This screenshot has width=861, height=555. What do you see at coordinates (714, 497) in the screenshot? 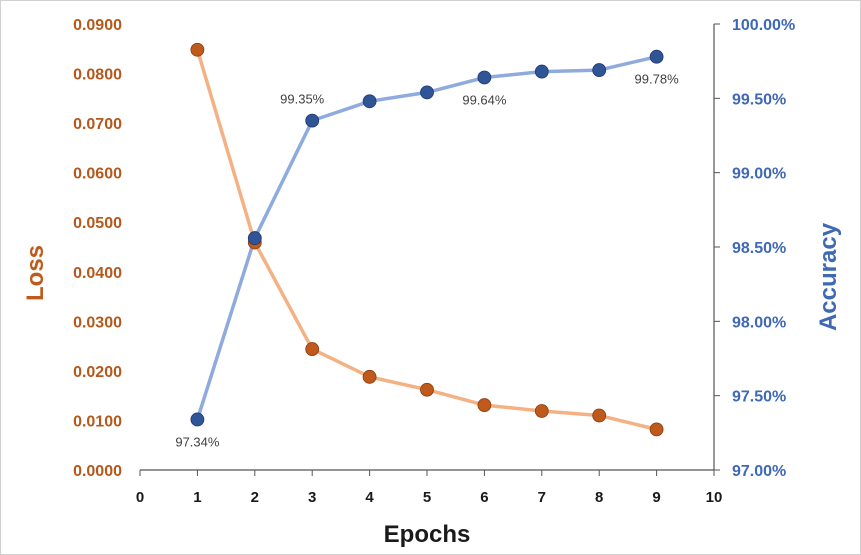
I see `x-tick-label: 10` at bounding box center [714, 497].